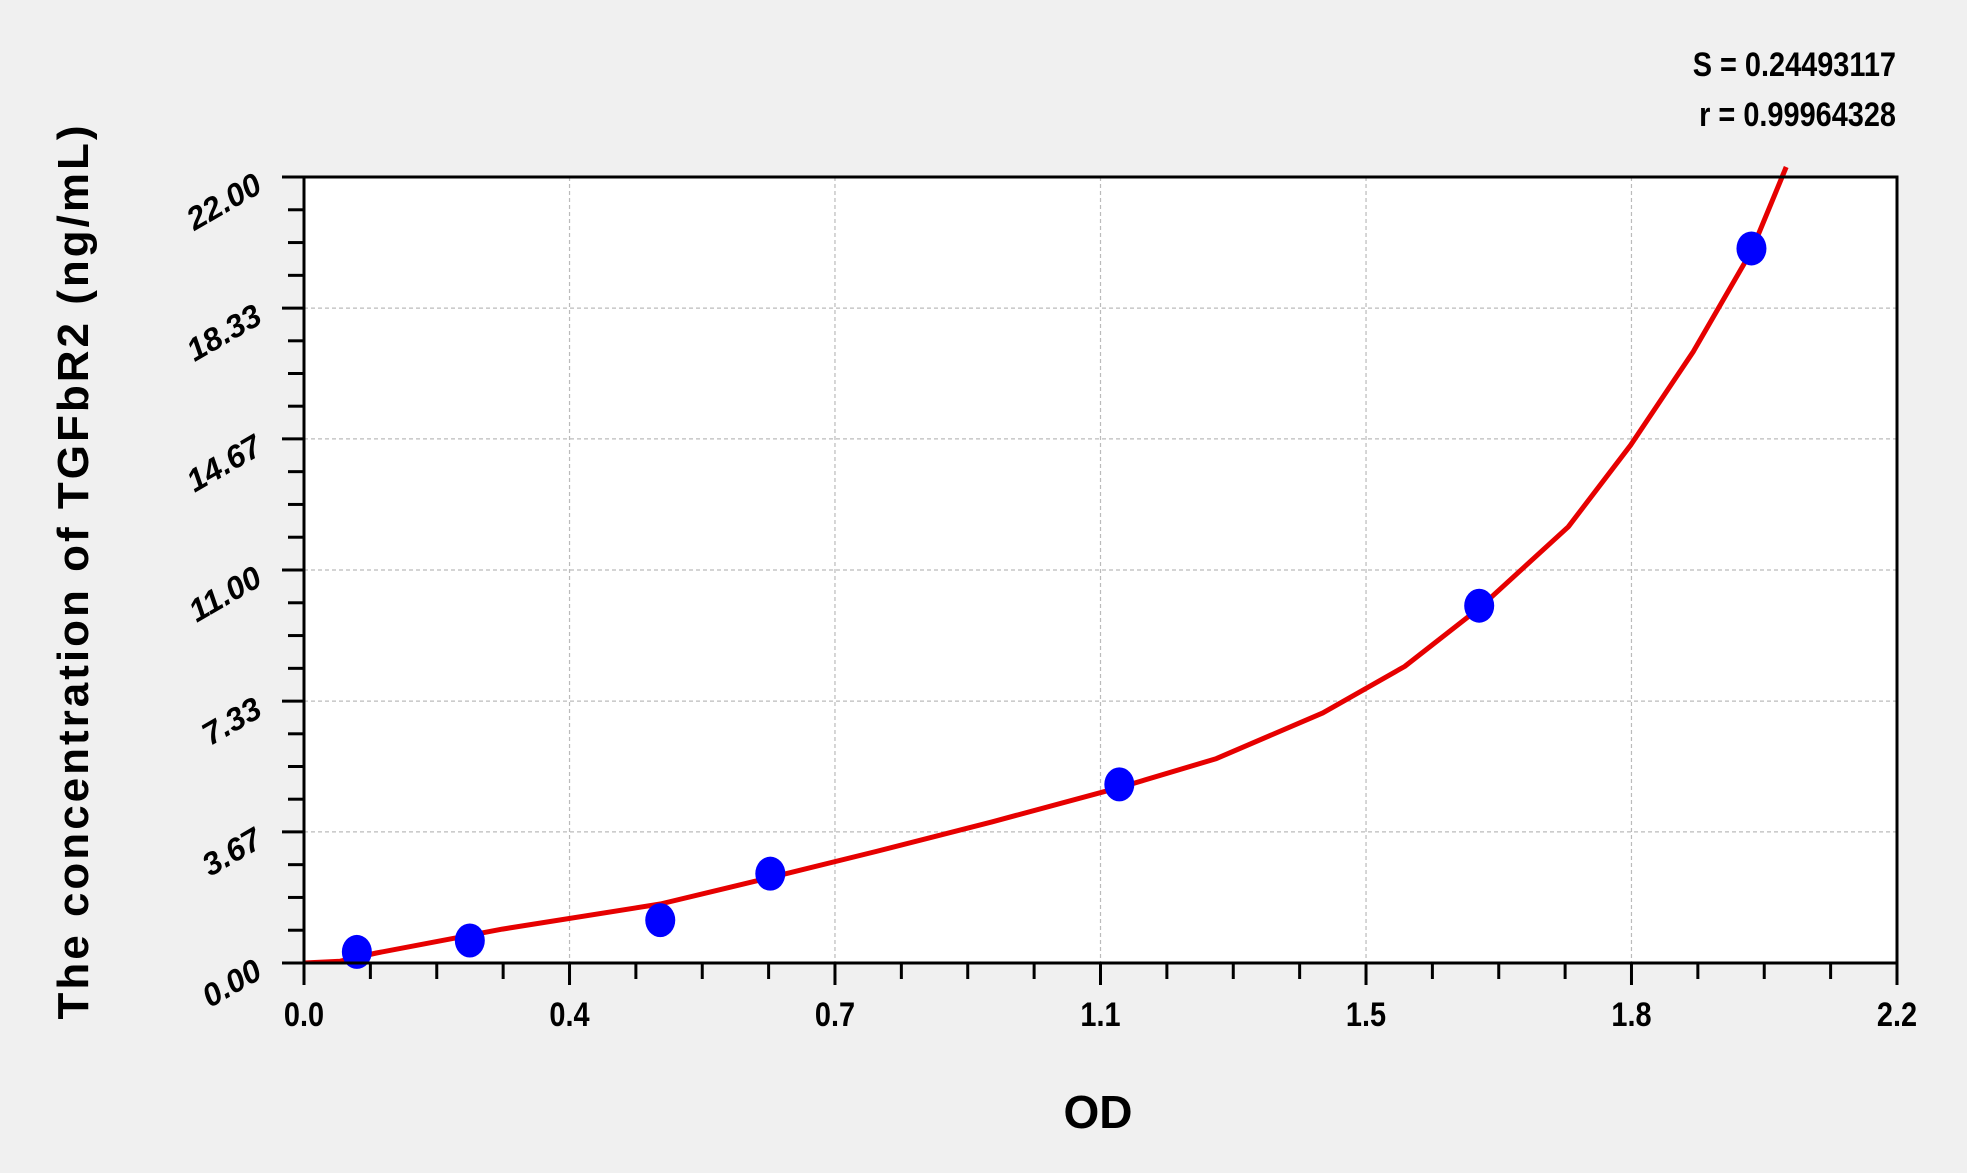  Describe the element at coordinates (73, 571) in the screenshot. I see `y-axis-title: The concentration of TGFbR2 (ng/mL)` at that location.